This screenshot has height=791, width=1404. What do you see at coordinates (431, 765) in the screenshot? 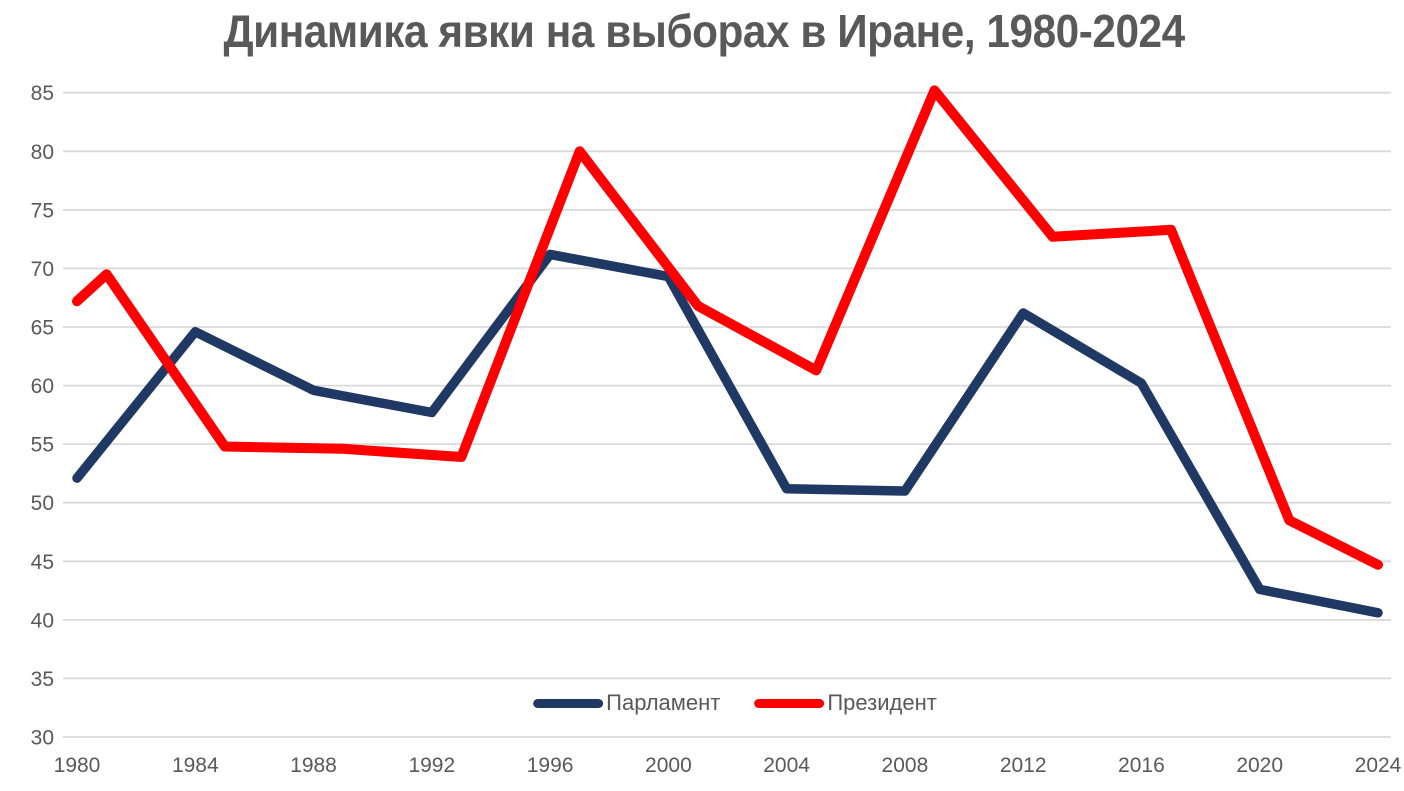
I see `x-tick-label: 1992` at bounding box center [431, 765].